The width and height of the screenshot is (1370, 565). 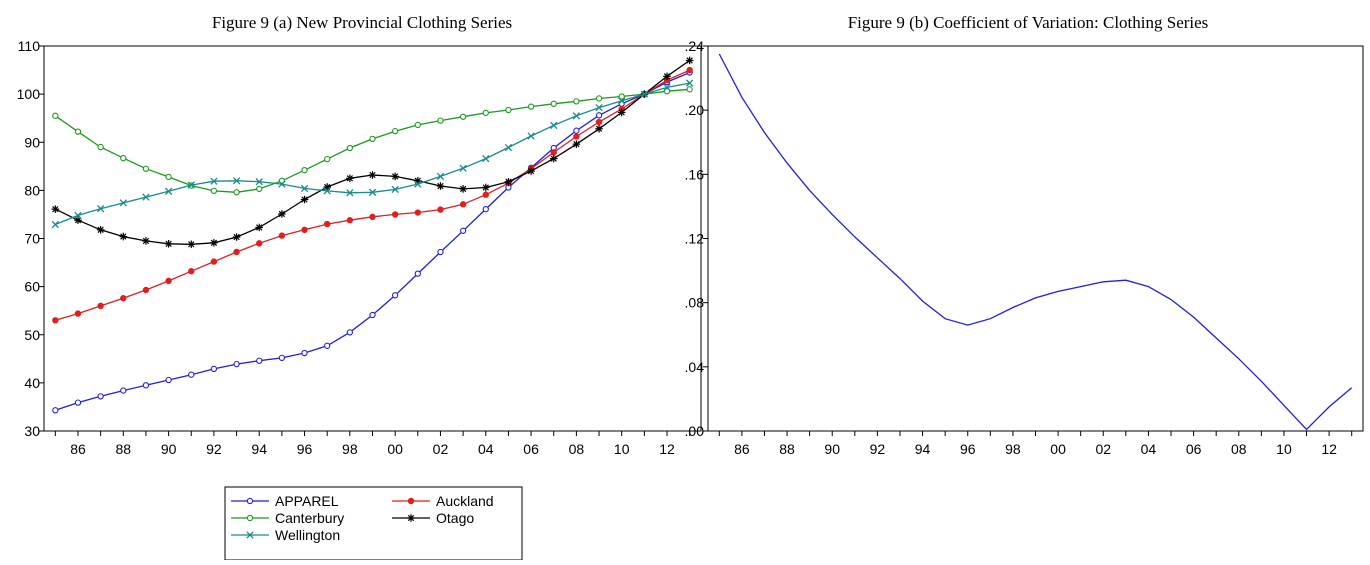 What do you see at coordinates (832, 449) in the screenshot?
I see `b-x-tick-label: 90` at bounding box center [832, 449].